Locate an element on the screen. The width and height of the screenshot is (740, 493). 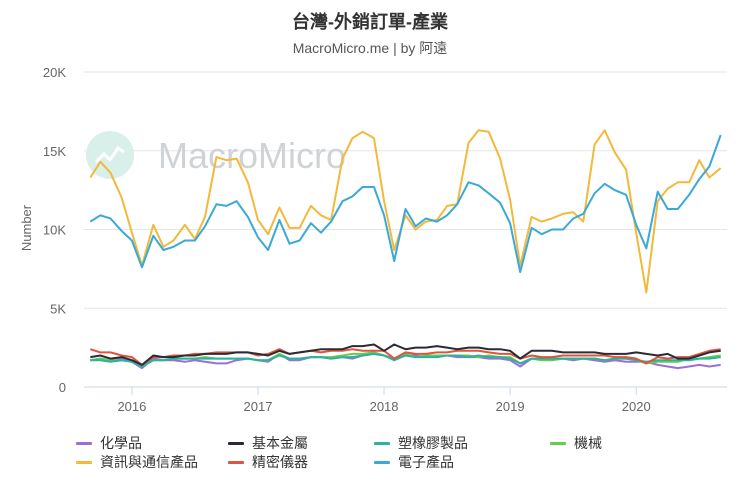
legend-label: 電子產品 is located at coordinates (426, 462).